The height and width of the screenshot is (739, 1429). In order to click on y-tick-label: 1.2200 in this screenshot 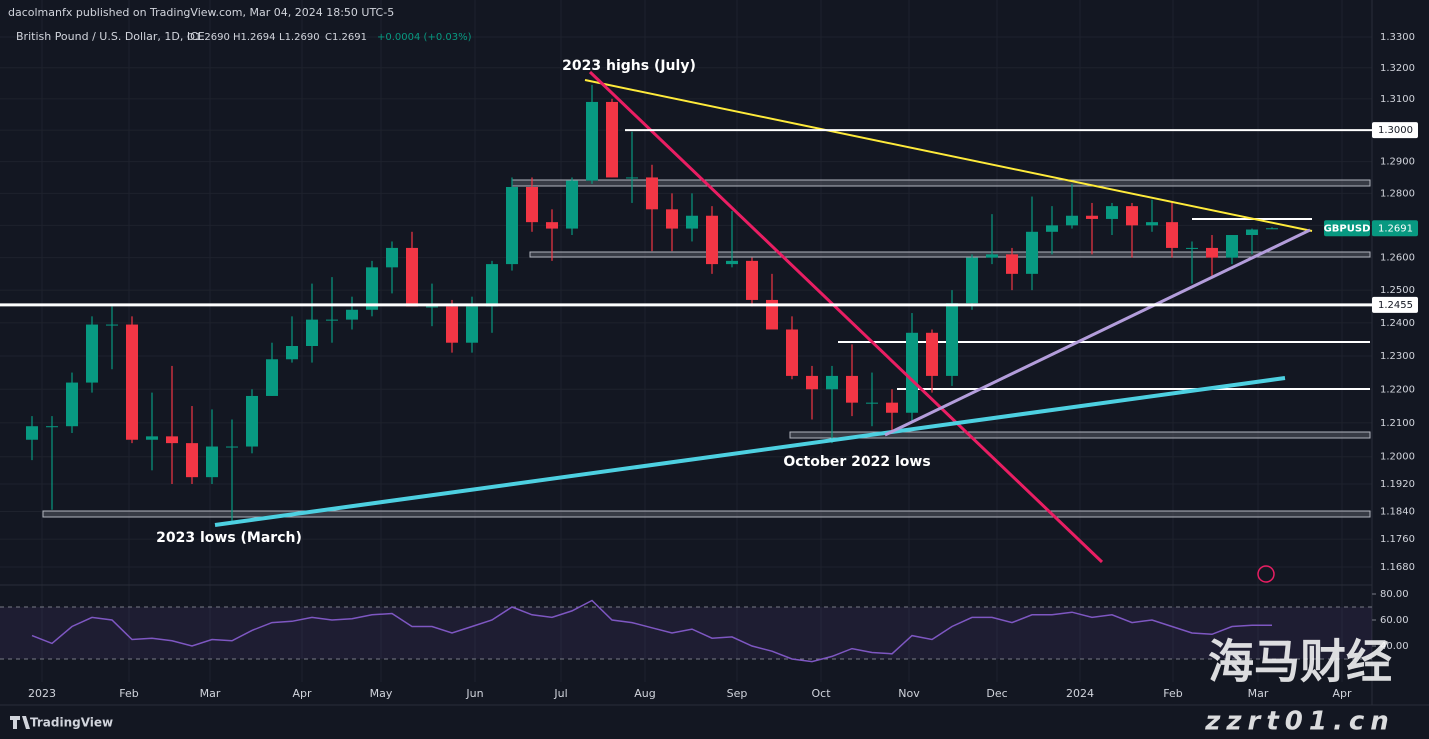, I will do `click(1397, 389)`.